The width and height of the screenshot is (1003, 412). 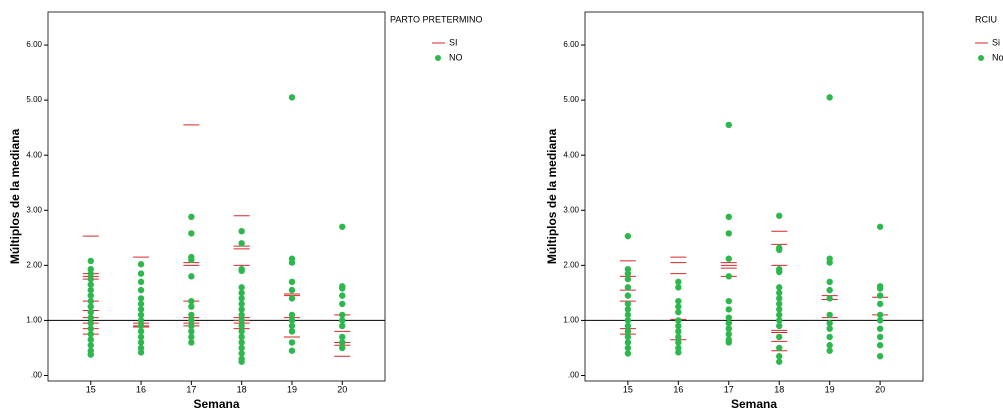 What do you see at coordinates (678, 389) in the screenshot?
I see `x-tick-label: 16` at bounding box center [678, 389].